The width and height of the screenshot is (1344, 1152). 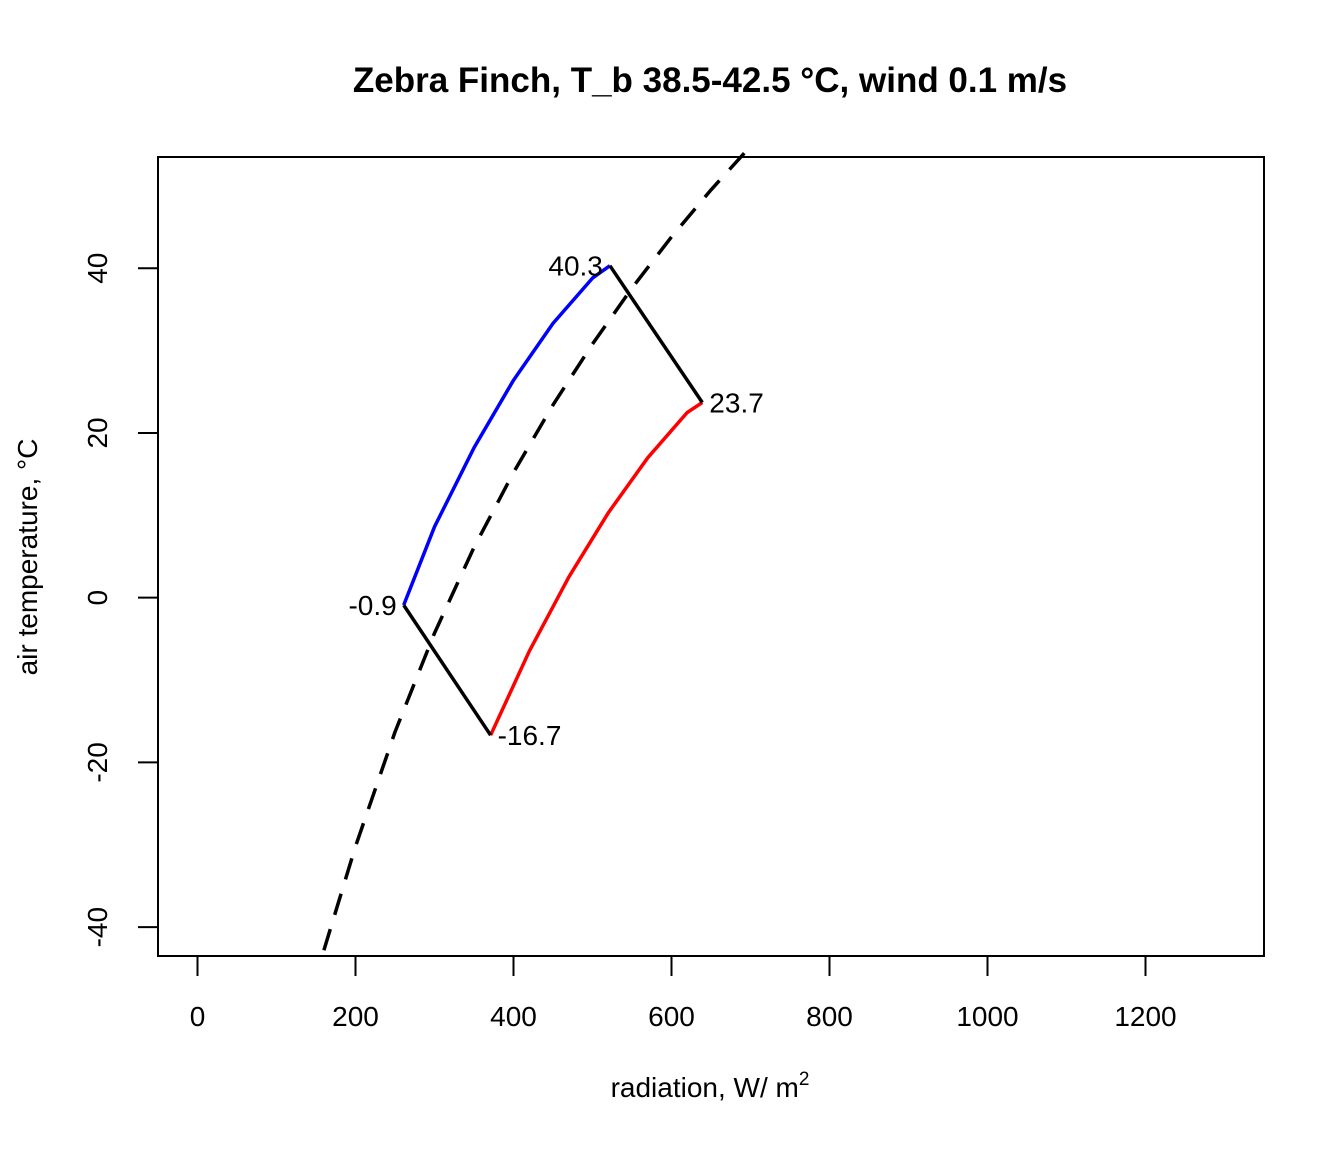 I want to click on y-tick-label-0: -40, so click(x=97, y=927).